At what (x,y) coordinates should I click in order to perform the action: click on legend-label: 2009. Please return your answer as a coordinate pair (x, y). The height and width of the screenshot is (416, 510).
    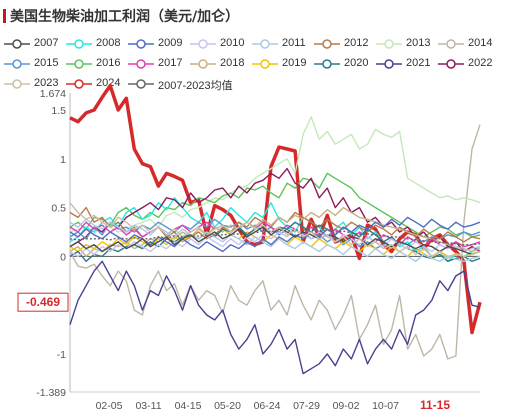
    Looking at the image, I should click on (170, 43).